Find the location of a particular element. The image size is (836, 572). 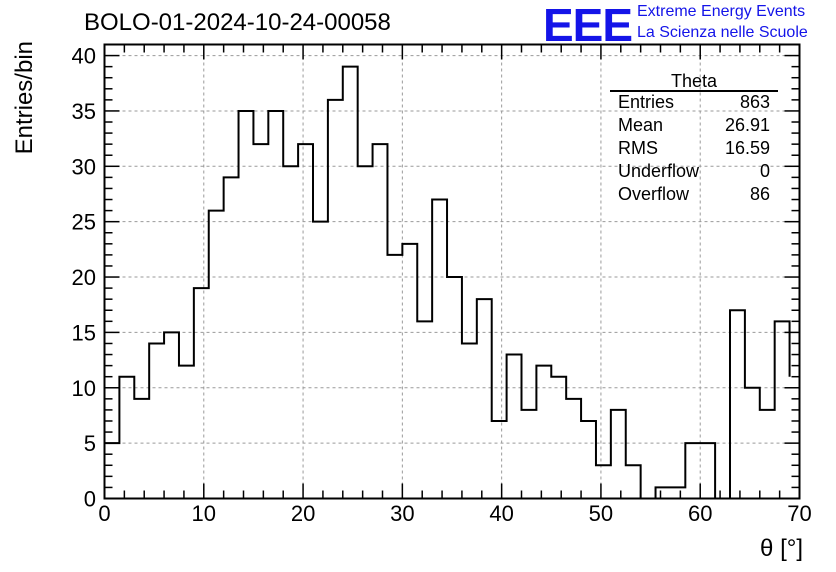

x-tick-label: 50 is located at coordinates (601, 513).